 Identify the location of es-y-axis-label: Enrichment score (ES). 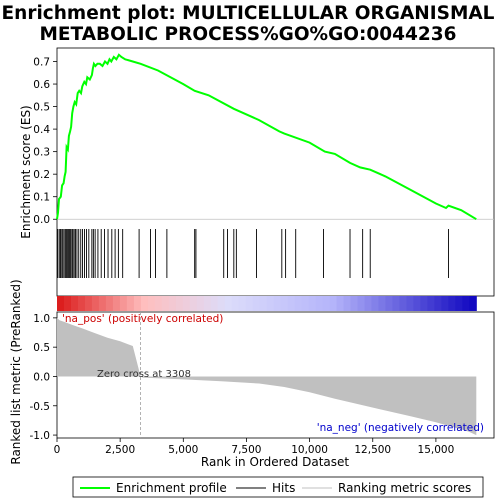
(26, 171).